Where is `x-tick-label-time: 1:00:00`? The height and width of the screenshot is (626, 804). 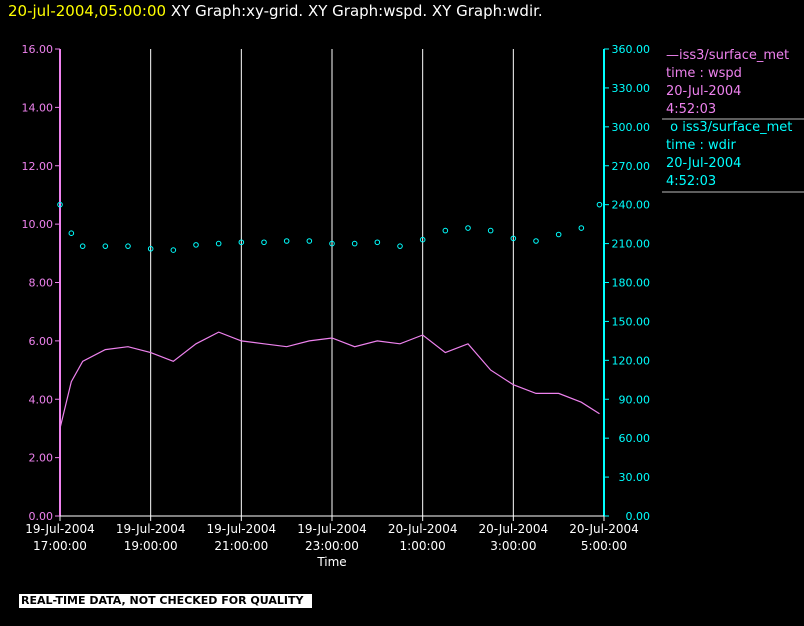 x-tick-label-time: 1:00:00 is located at coordinates (423, 546).